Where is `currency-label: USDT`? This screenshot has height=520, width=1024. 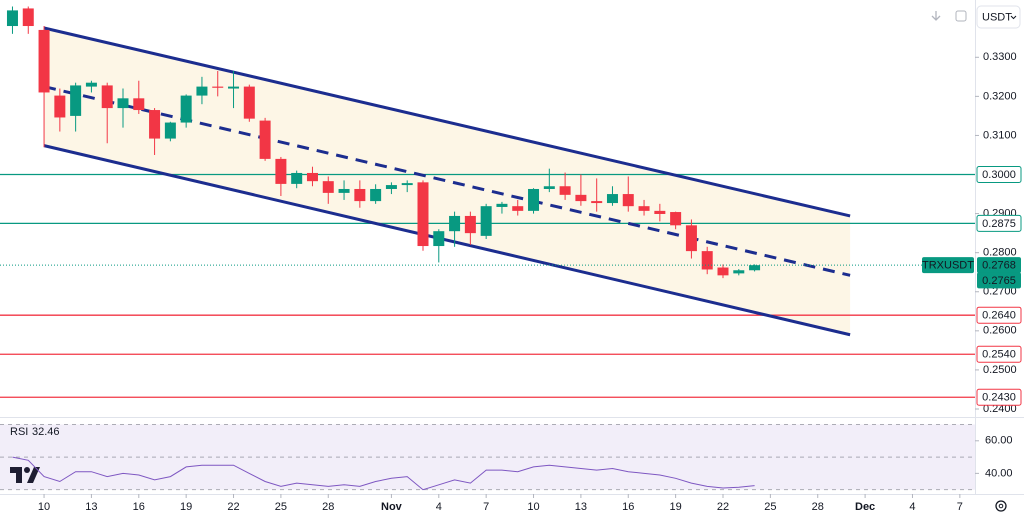 currency-label: USDT is located at coordinates (997, 17).